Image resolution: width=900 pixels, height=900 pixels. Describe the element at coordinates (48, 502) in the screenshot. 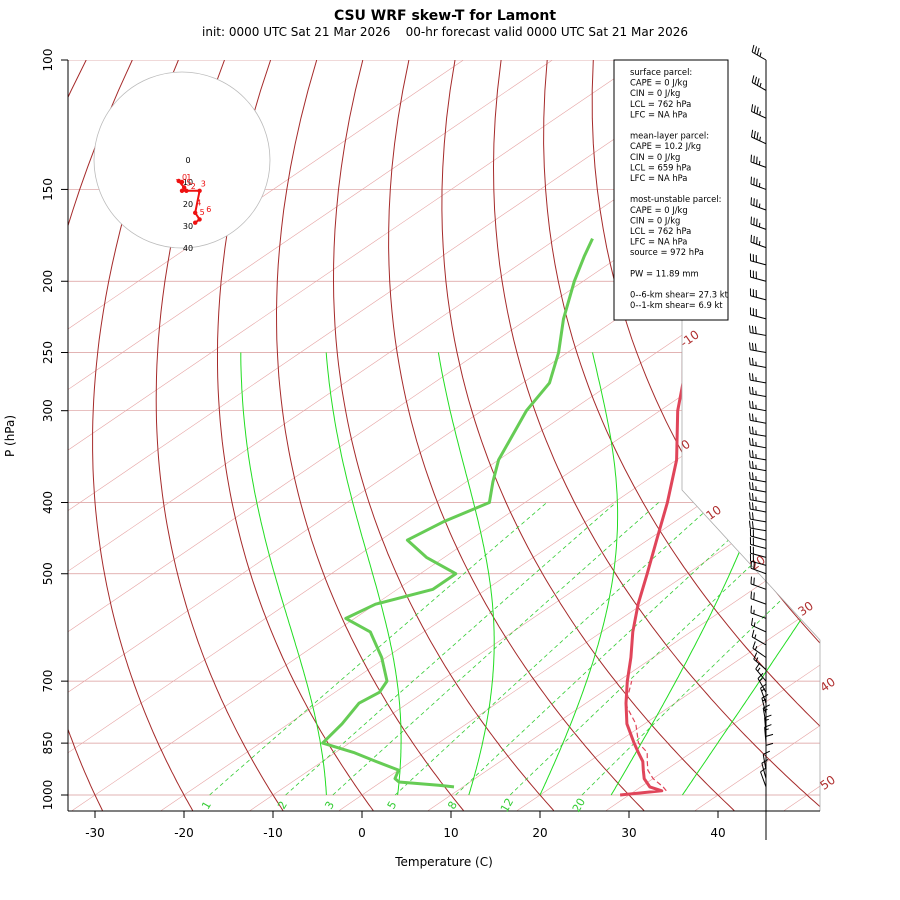

I see `y-tick-label: 400` at that location.